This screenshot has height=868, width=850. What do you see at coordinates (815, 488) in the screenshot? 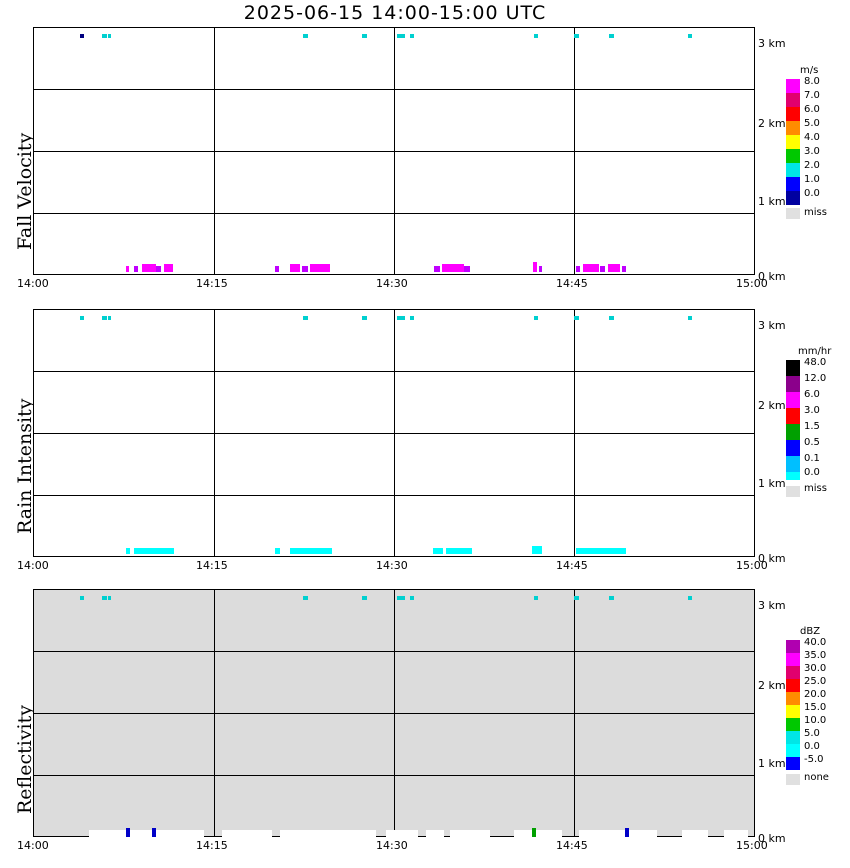
I see `colorbar-missing-label: miss` at bounding box center [815, 488].